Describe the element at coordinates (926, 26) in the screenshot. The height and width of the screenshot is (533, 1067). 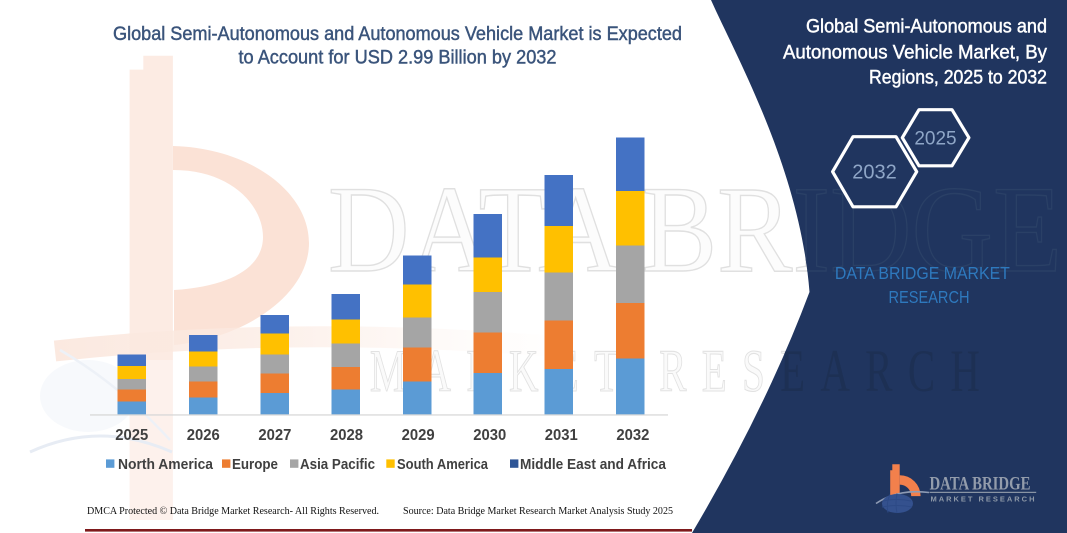
I see `svg-text: Global Semi-Autonomous and` at that location.